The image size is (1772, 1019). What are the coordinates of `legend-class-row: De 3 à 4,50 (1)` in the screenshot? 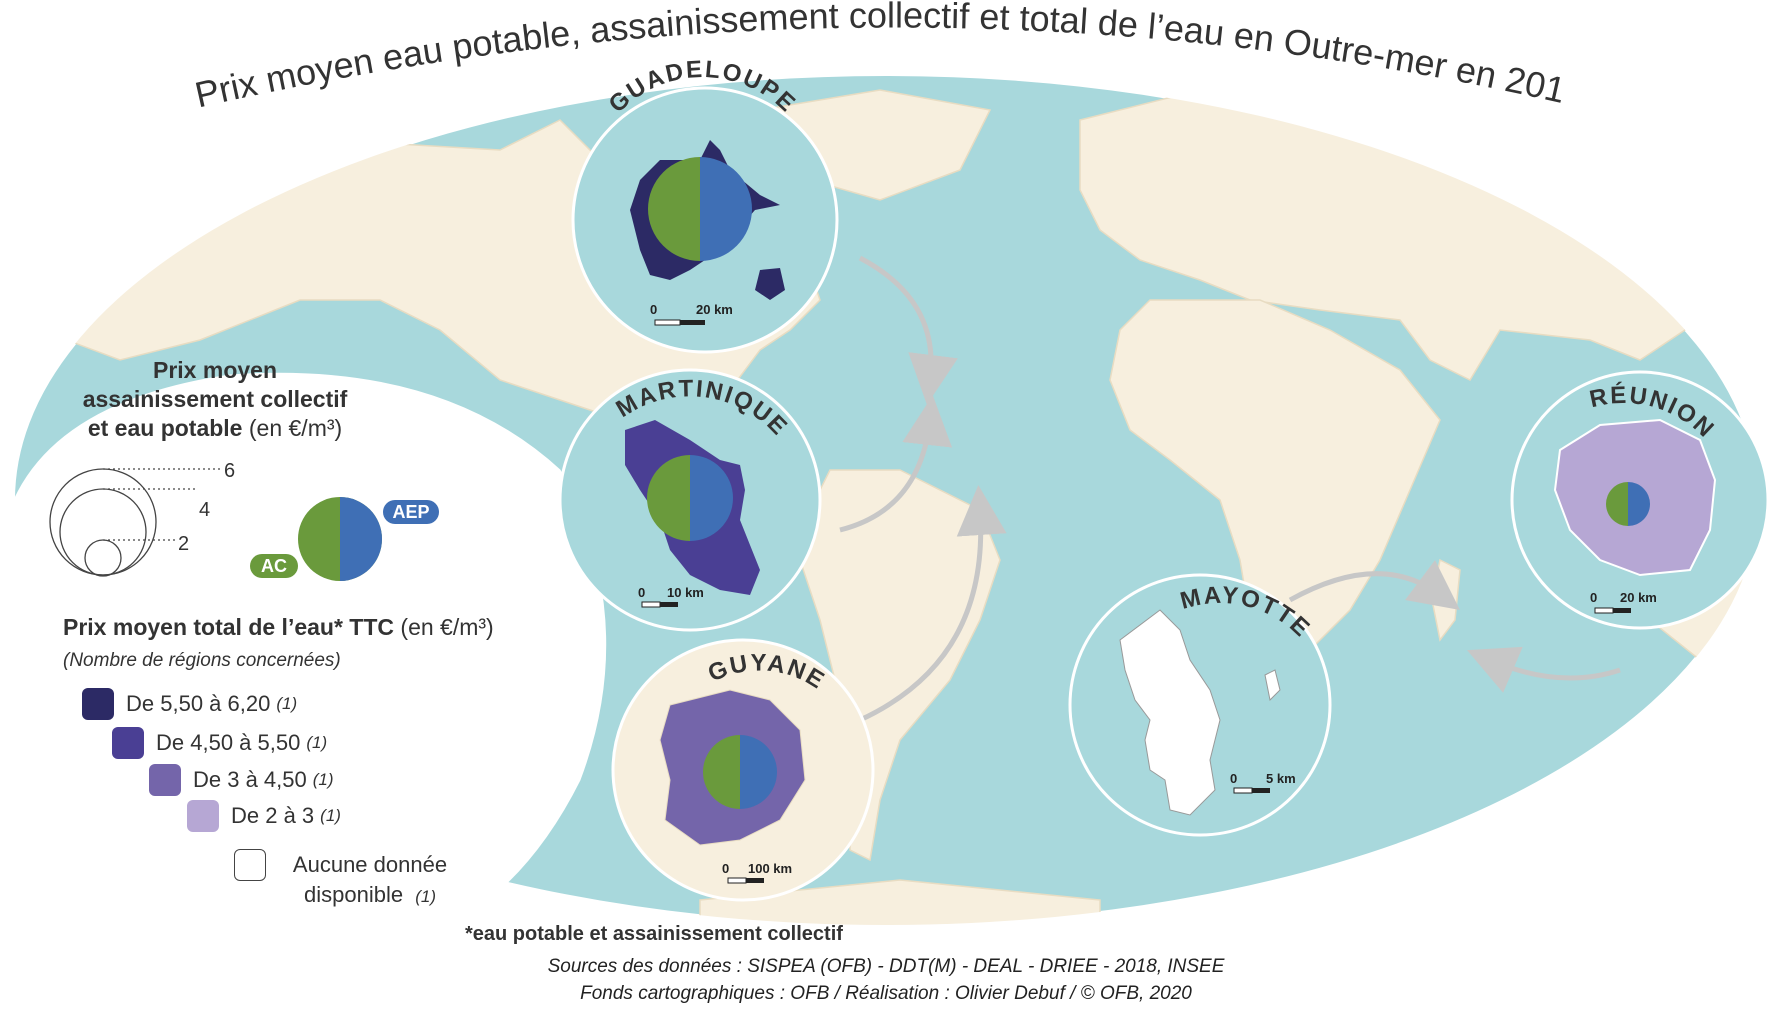 It's located at (241, 780).